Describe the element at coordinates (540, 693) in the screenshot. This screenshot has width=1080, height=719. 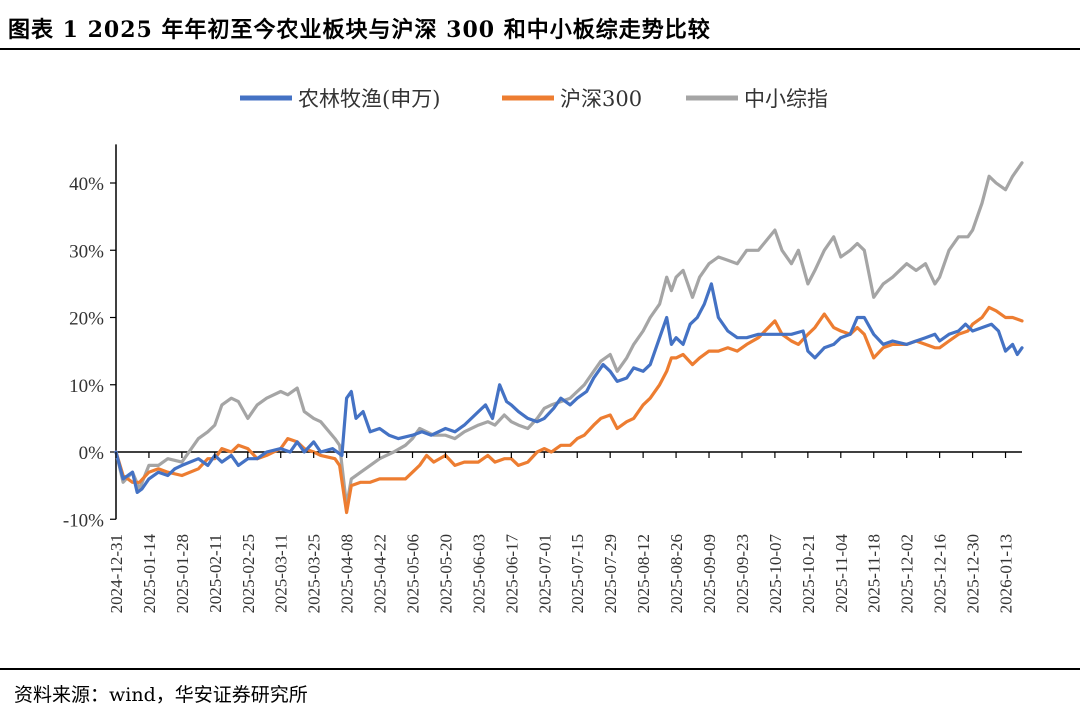
I see `figure-footer: 资料来源：wind，华安证券研究所` at that location.